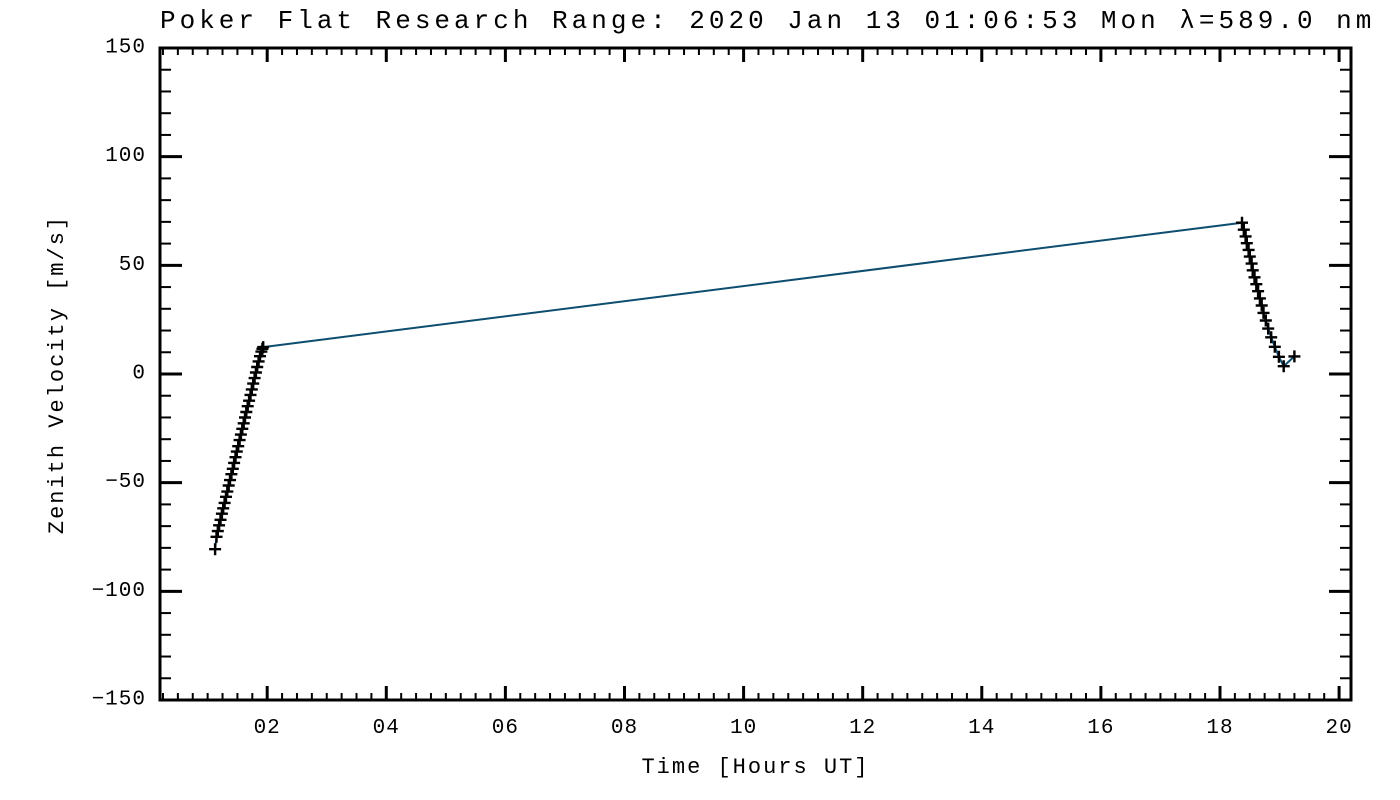 This screenshot has width=1400, height=800. Describe the element at coordinates (125, 156) in the screenshot. I see `y-tick-label: 100` at that location.